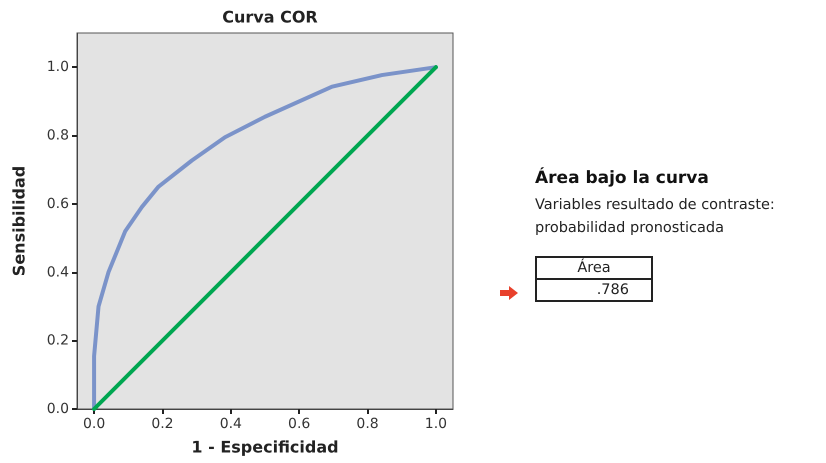 This screenshot has width=826, height=463. Describe the element at coordinates (58, 204) in the screenshot. I see `y-tick-label: 0.6` at that location.